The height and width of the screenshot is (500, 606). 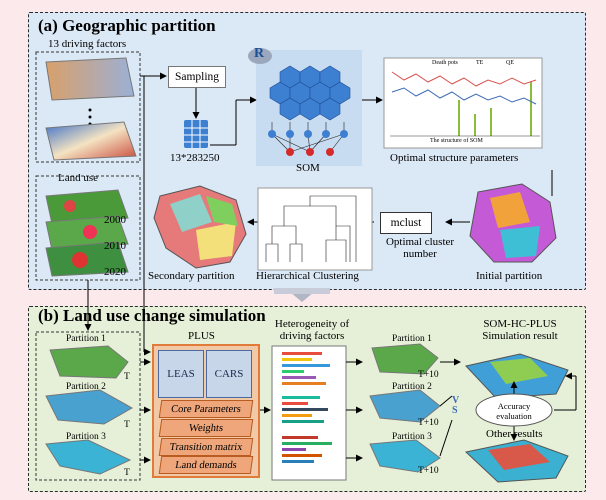 I want to click on weights-label: Weights, so click(x=206, y=428).